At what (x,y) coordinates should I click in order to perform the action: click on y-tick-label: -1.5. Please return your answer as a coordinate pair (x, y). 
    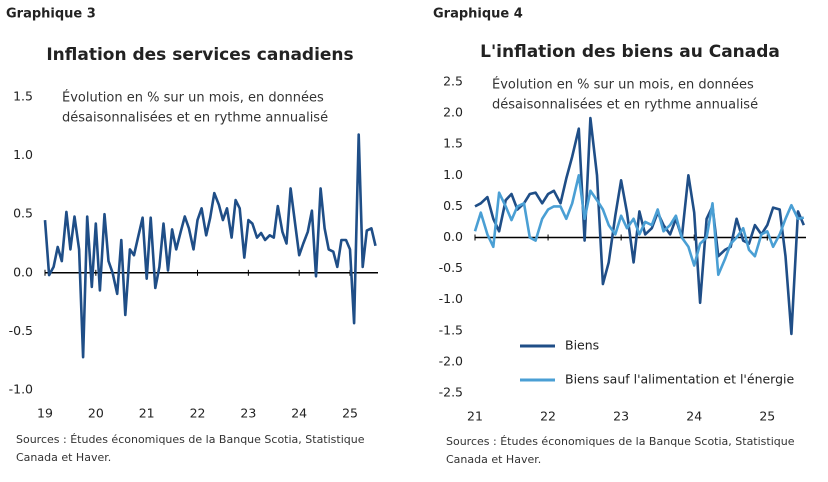
    Looking at the image, I should click on (451, 329).